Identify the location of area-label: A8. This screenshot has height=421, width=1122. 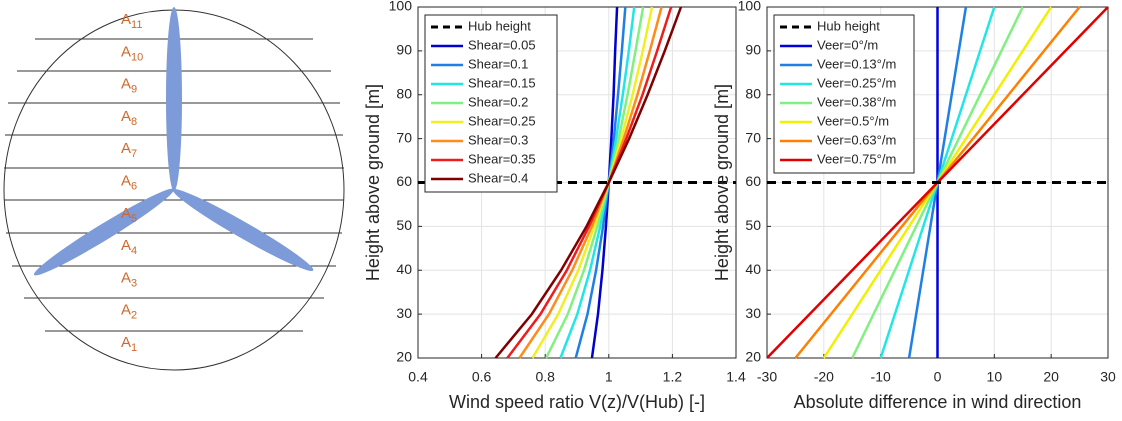
(129, 118).